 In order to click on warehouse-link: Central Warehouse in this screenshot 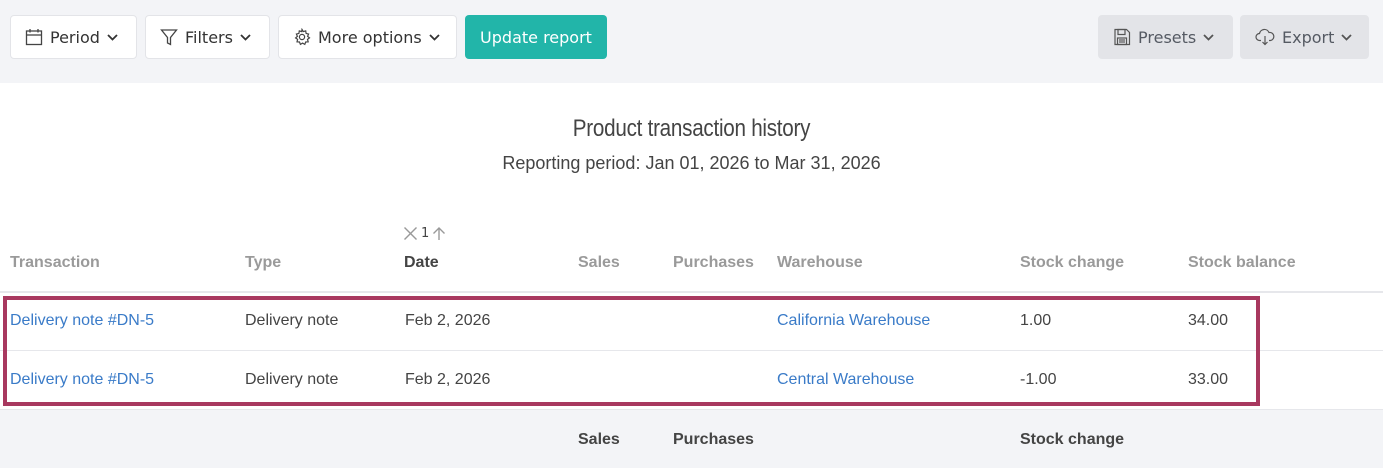, I will do `click(846, 379)`.